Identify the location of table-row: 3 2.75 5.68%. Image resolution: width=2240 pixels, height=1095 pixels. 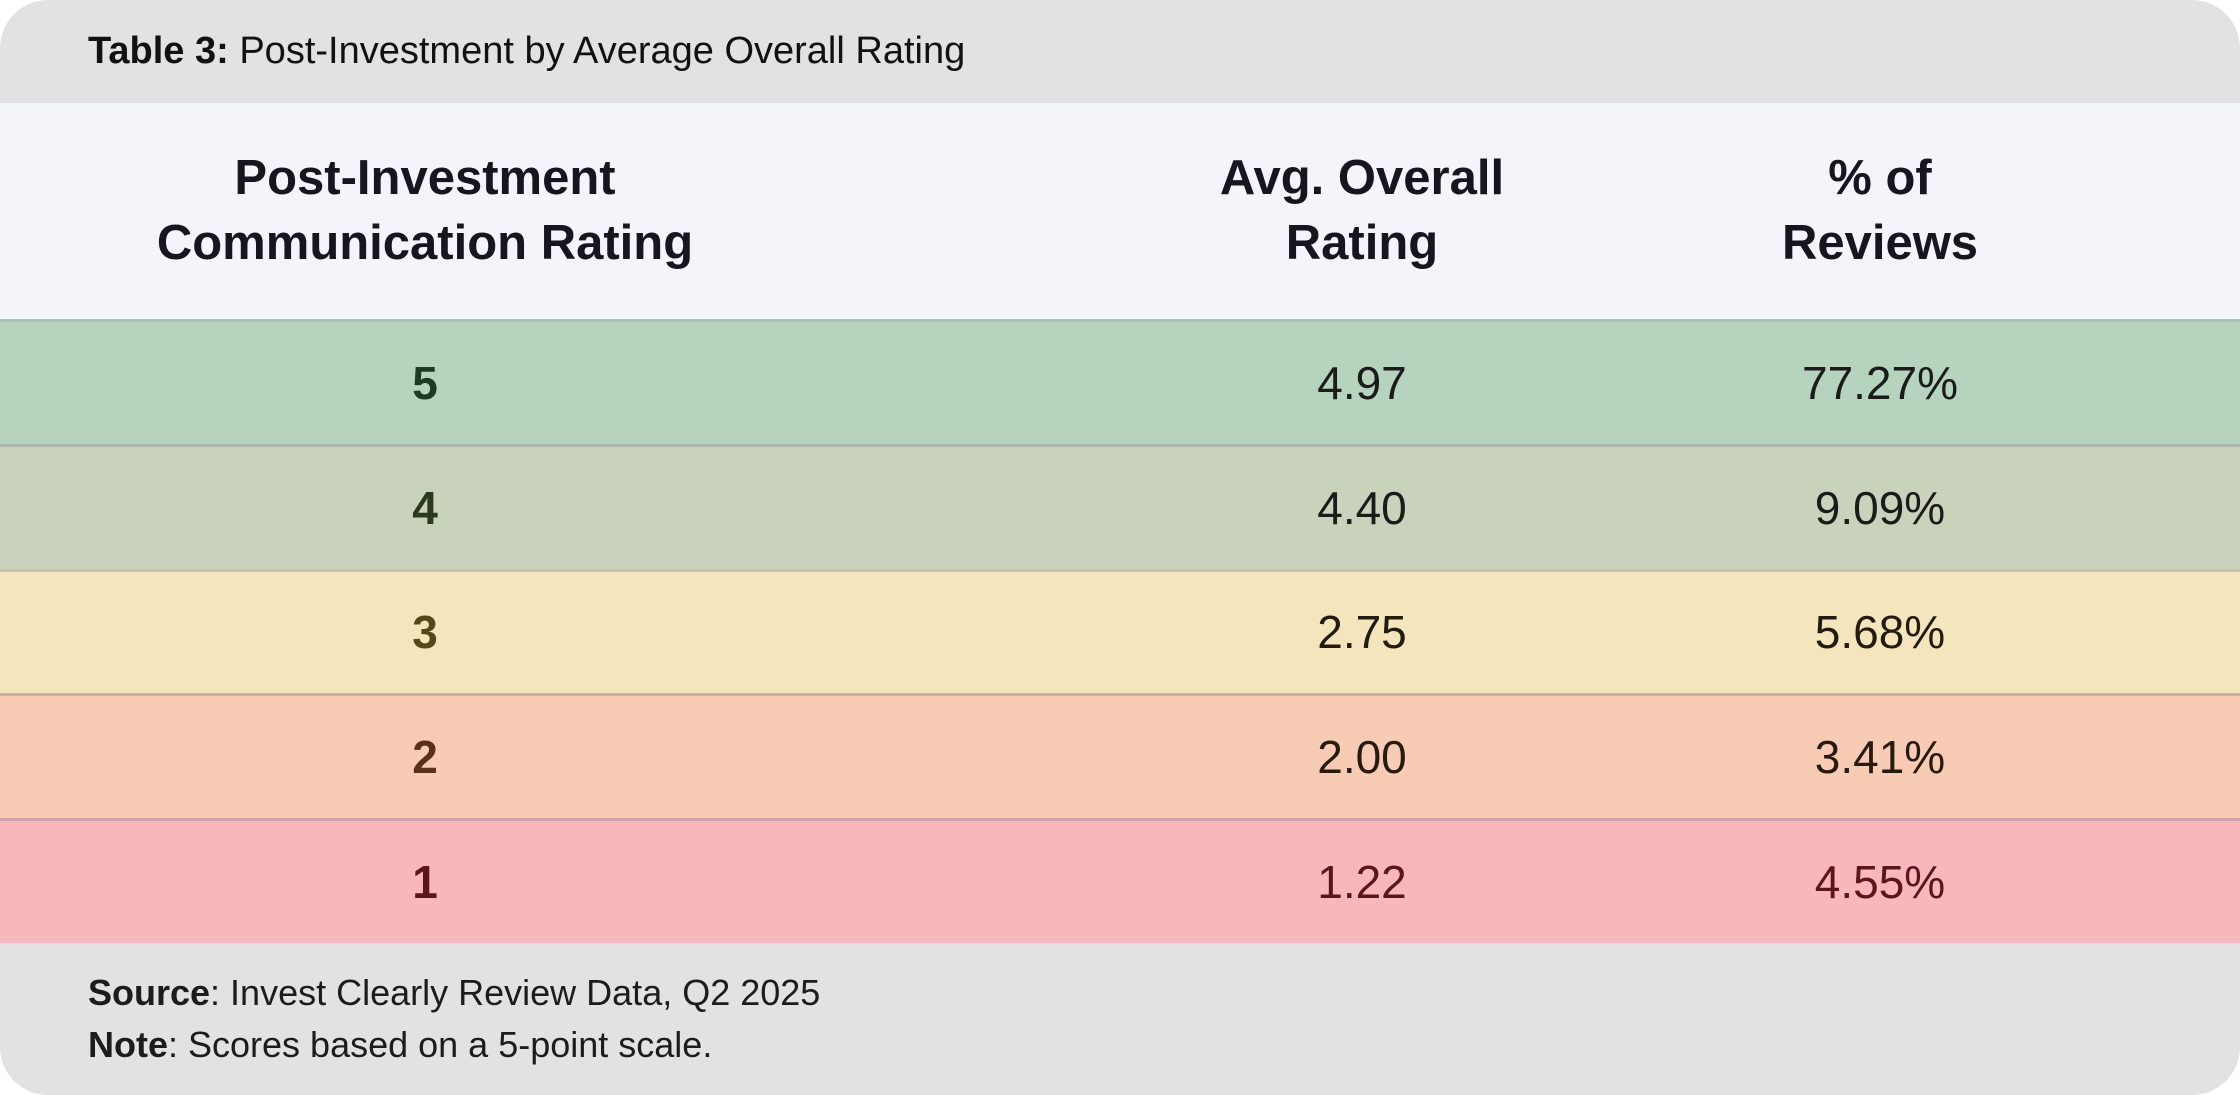
(1120, 631).